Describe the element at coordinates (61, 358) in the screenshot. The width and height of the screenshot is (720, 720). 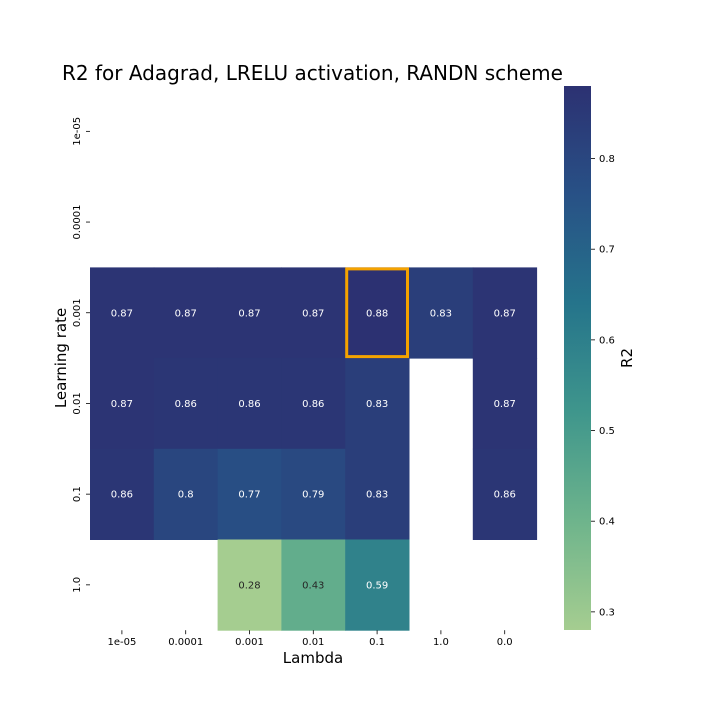
I see `y-axis-label: Learning rate` at that location.